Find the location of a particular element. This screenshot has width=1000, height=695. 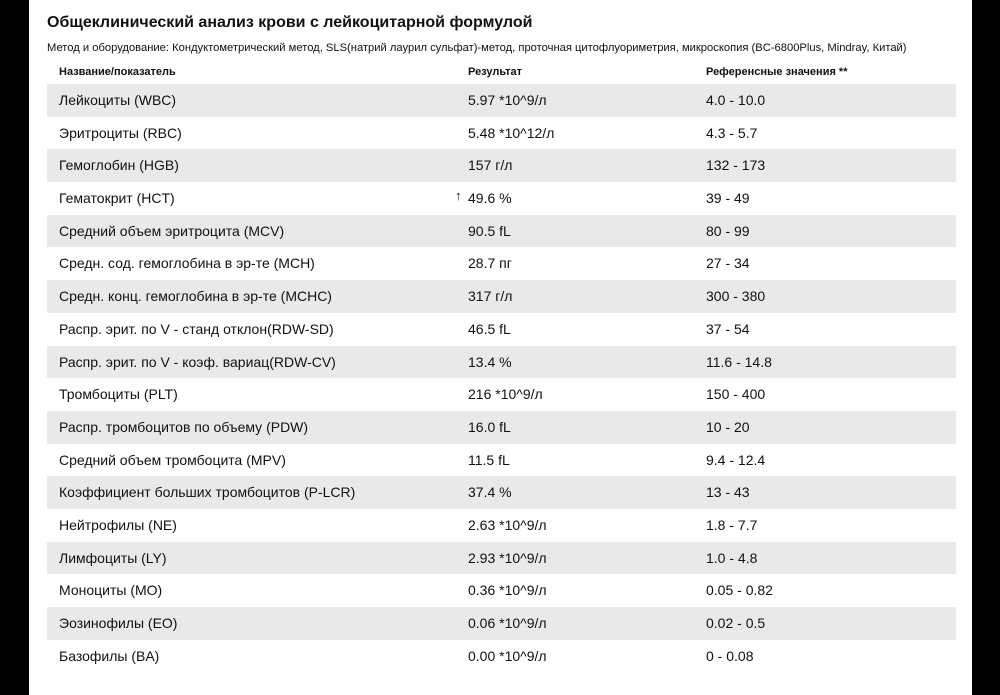

parameter-name: Средн. сод. гемоглобина в эр-те (MCH) is located at coordinates (187, 263).